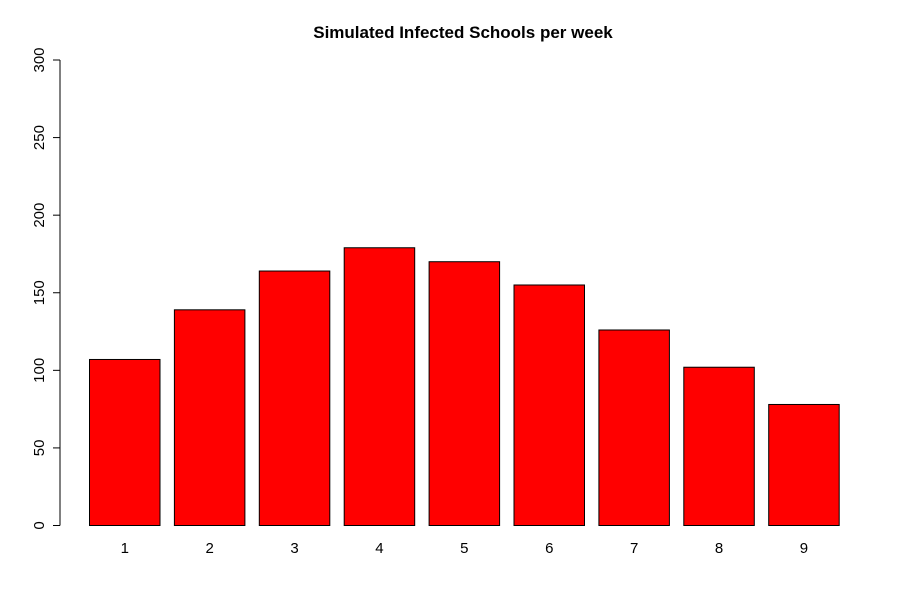  I want to click on y-tick-label: 300, so click(39, 59).